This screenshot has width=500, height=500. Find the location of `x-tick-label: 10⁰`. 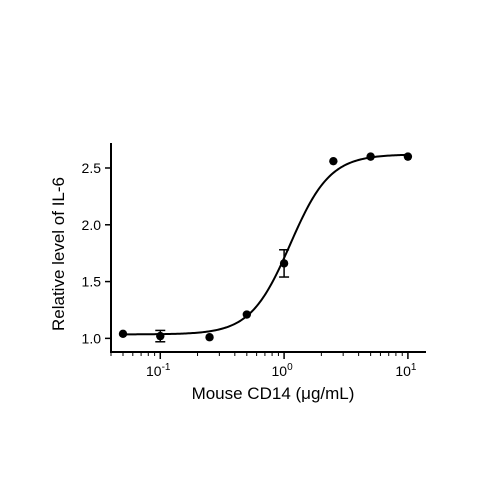

x-tick-label: 10⁰ is located at coordinates (283, 370).